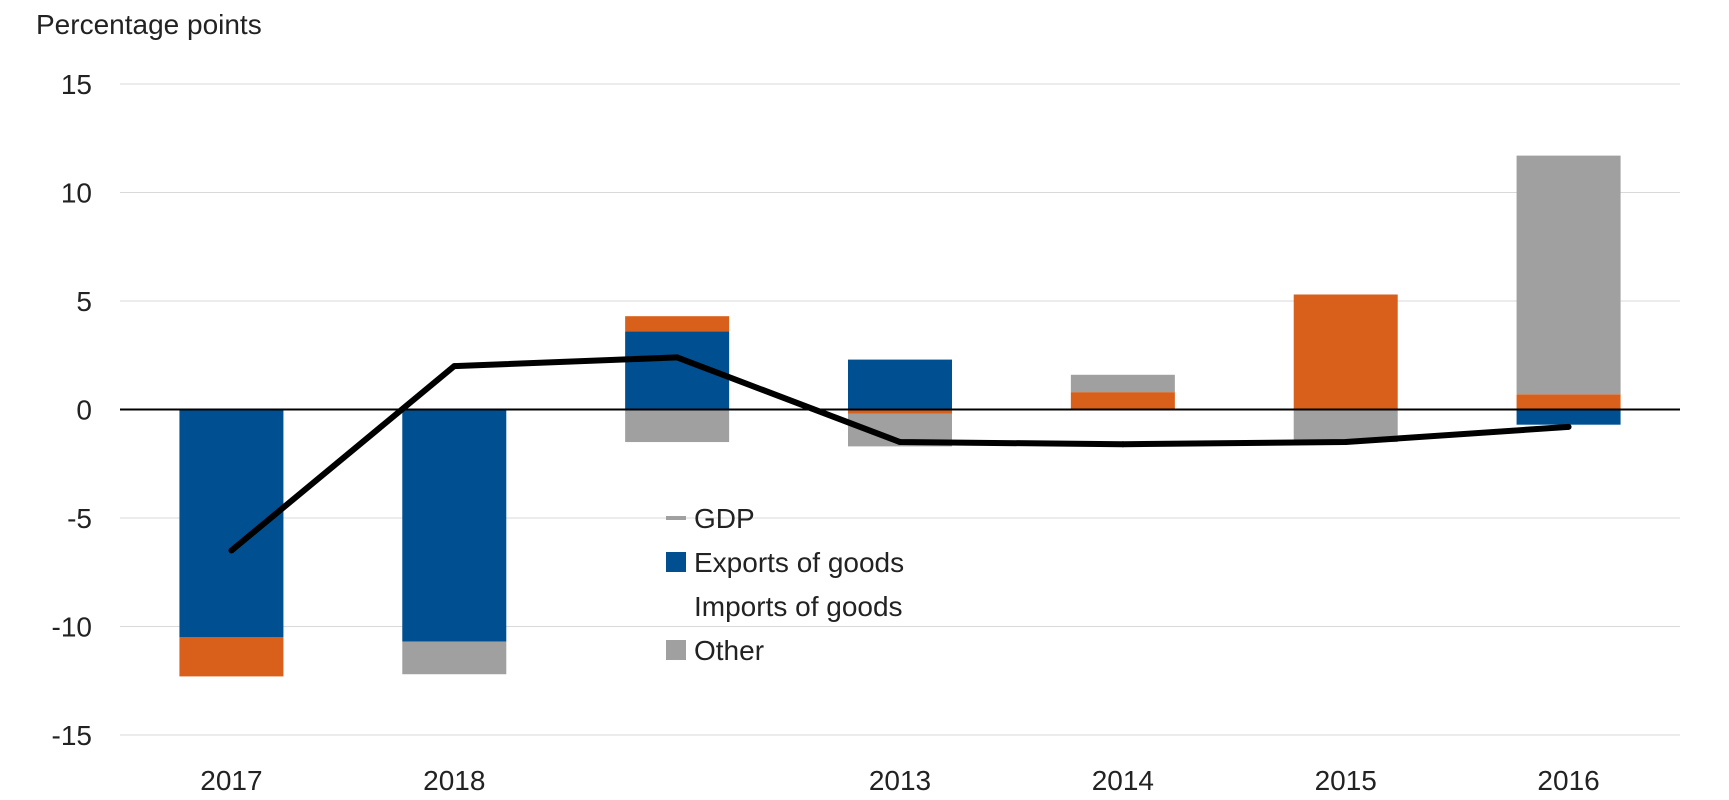  I want to click on legend-label: Other, so click(729, 650).